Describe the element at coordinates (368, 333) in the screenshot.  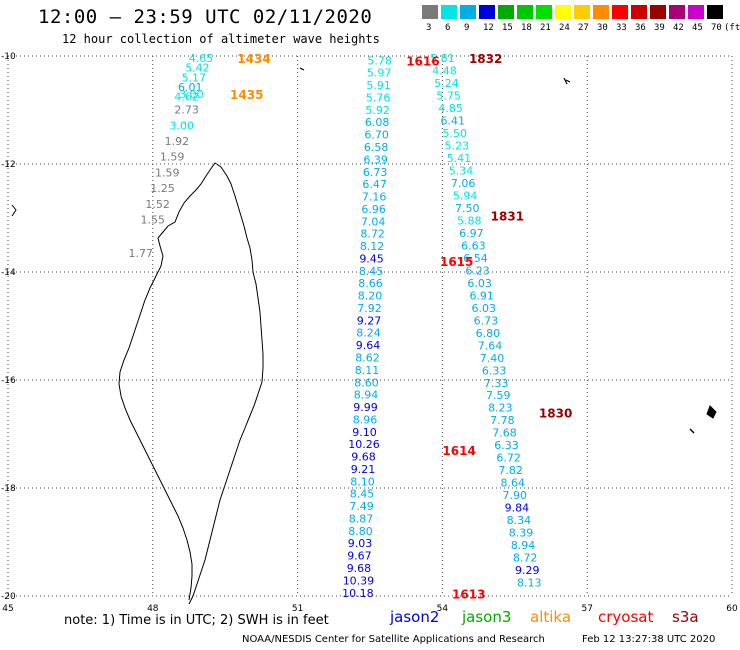
I see `wave-height-value: 8.24` at that location.